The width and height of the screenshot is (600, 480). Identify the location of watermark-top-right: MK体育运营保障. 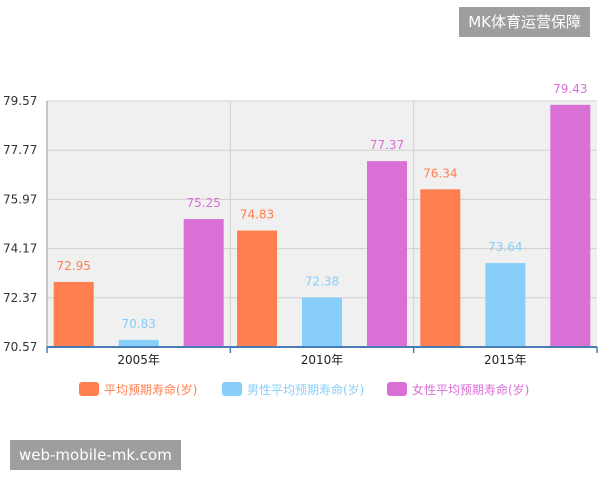
(524, 22).